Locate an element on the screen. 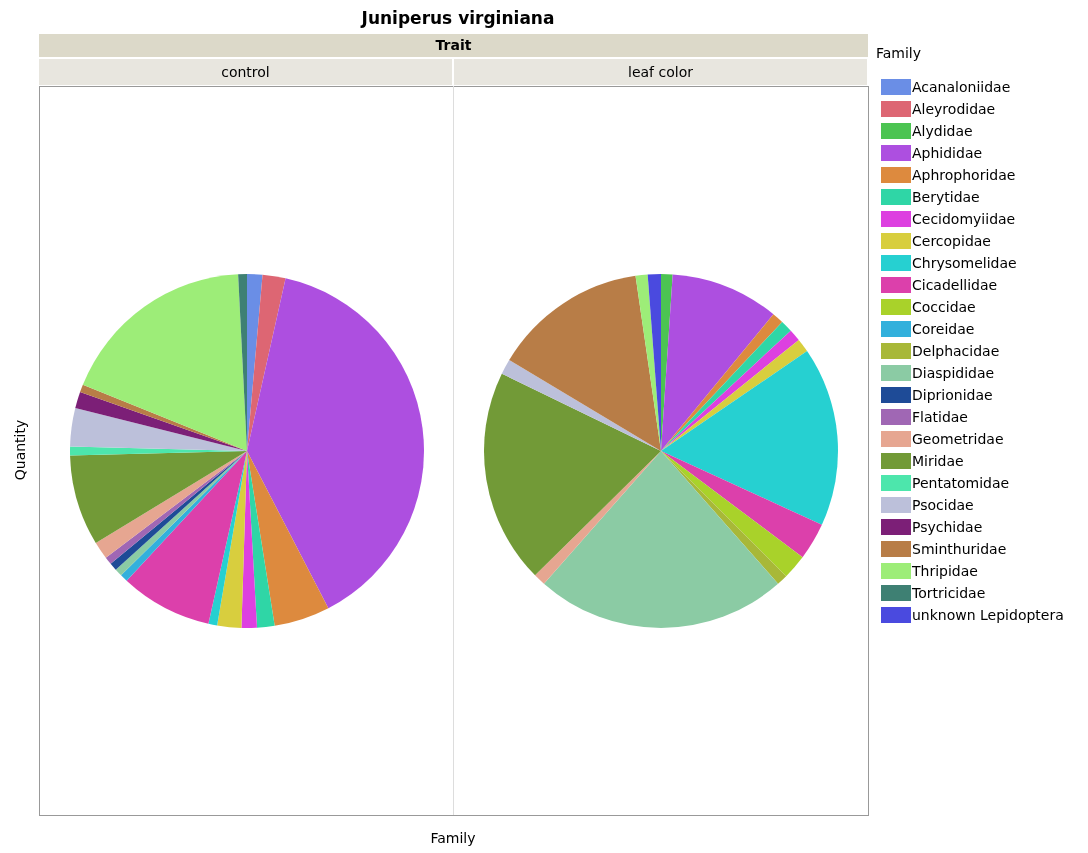  legend-label: Psocidae is located at coordinates (943, 505).